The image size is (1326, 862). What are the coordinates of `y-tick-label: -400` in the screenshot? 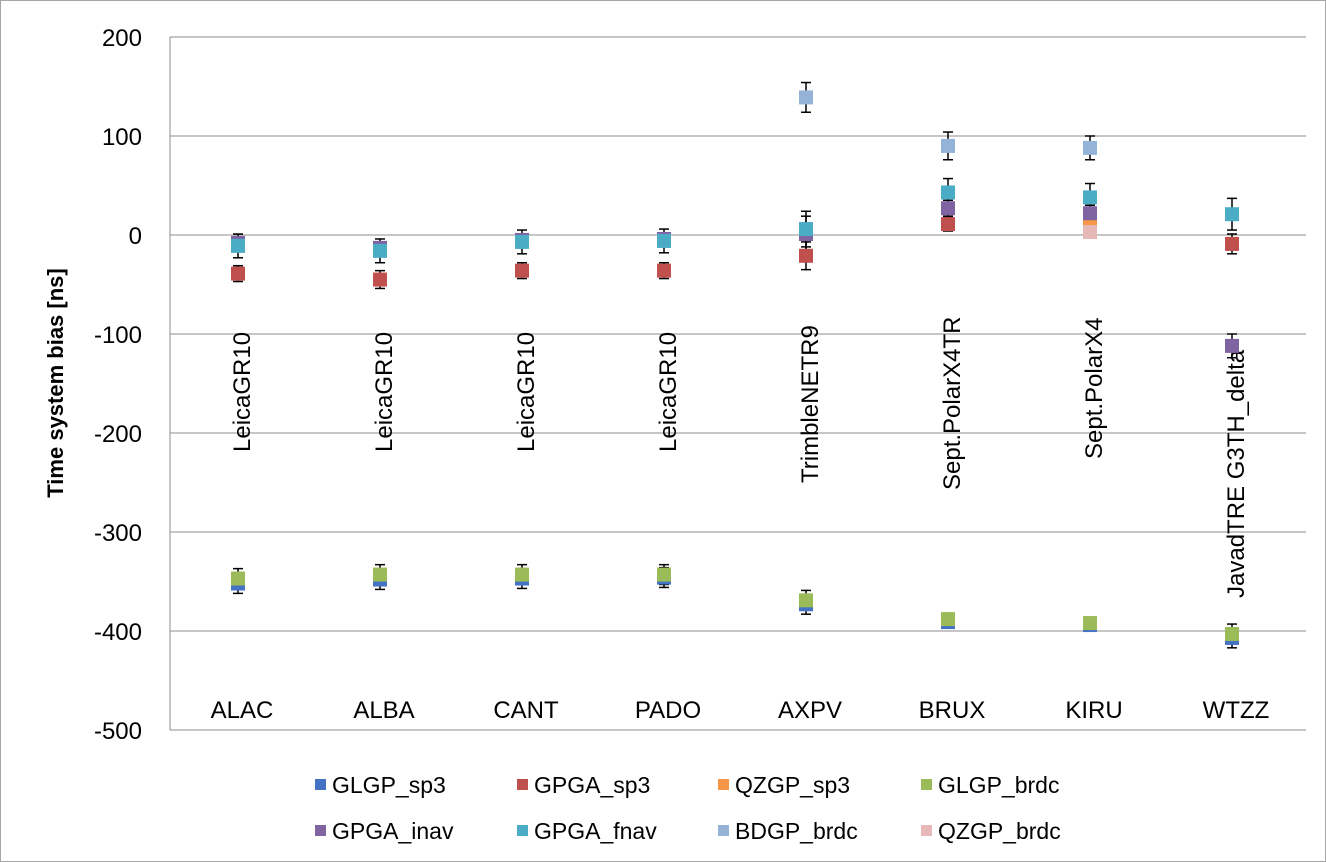 It's located at (118, 632).